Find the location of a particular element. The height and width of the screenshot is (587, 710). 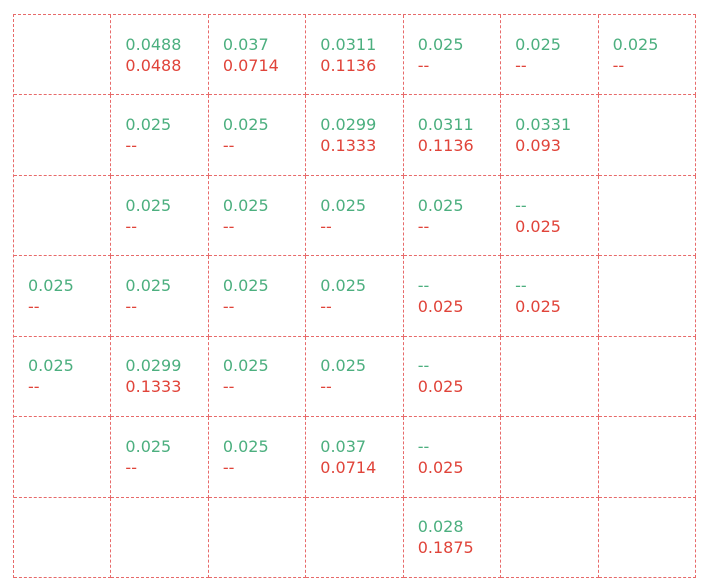

grid-cell: 0.0299 0.1333 is located at coordinates (355, 135).